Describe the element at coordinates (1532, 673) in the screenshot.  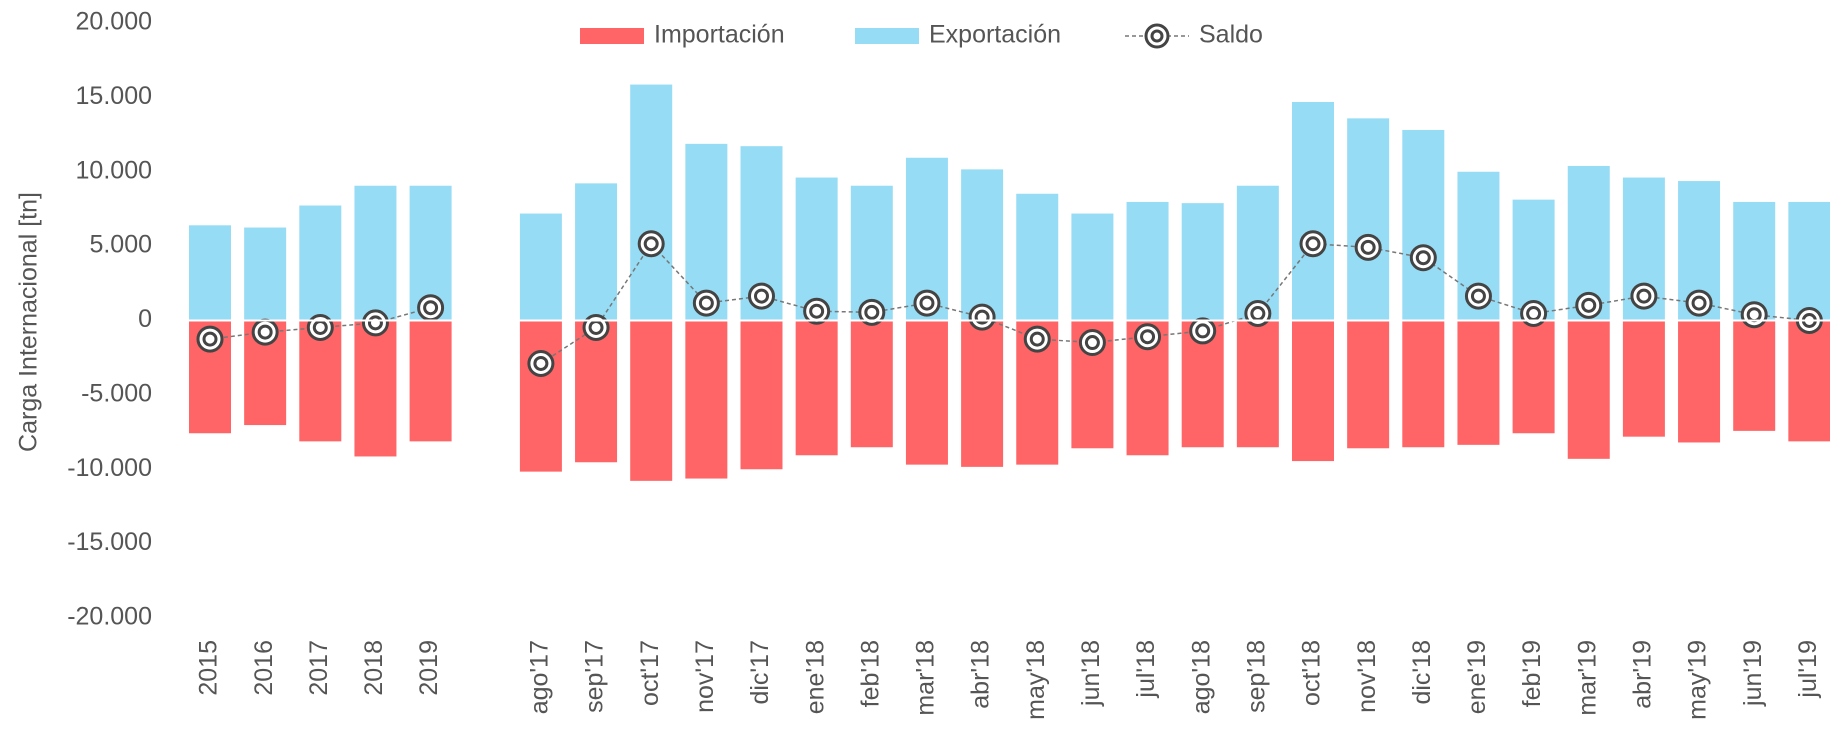
I see `x-tick-label: feb'19` at that location.